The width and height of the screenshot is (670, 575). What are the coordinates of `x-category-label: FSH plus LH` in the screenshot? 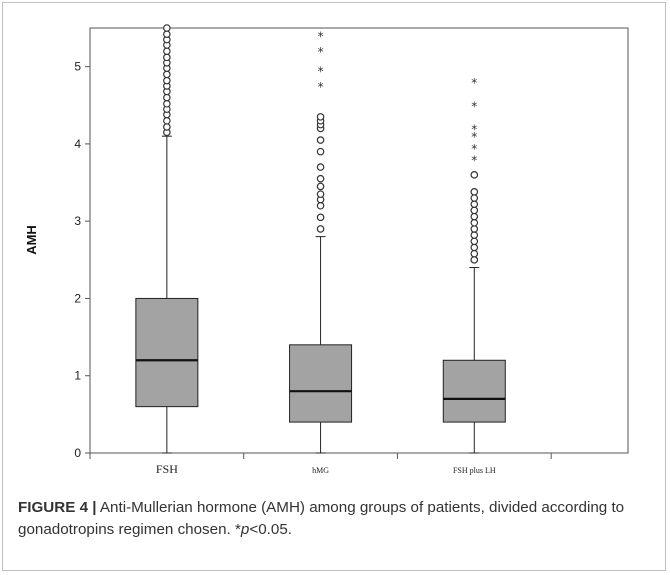 It's located at (474, 470).